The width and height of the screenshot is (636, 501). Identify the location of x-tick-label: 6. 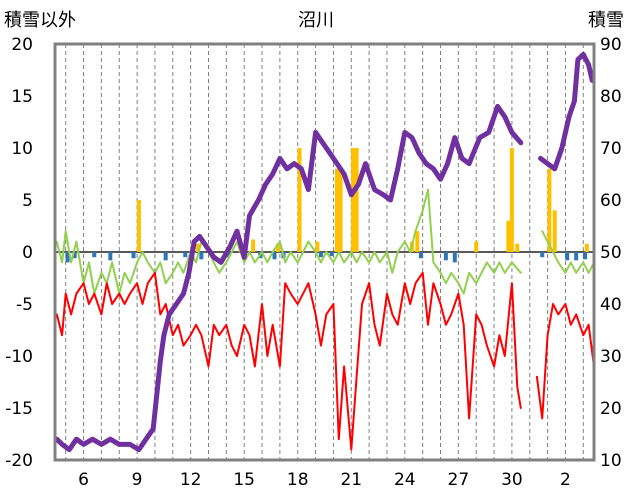
(83, 480).